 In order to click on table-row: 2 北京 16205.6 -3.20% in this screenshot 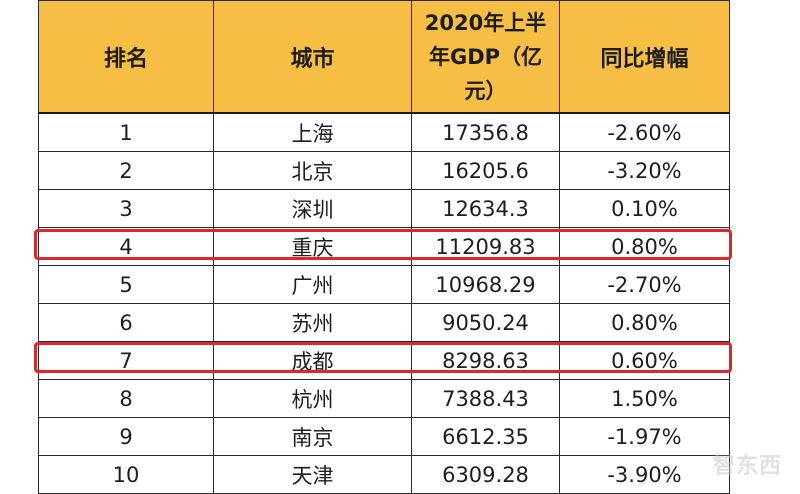, I will do `click(384, 170)`.